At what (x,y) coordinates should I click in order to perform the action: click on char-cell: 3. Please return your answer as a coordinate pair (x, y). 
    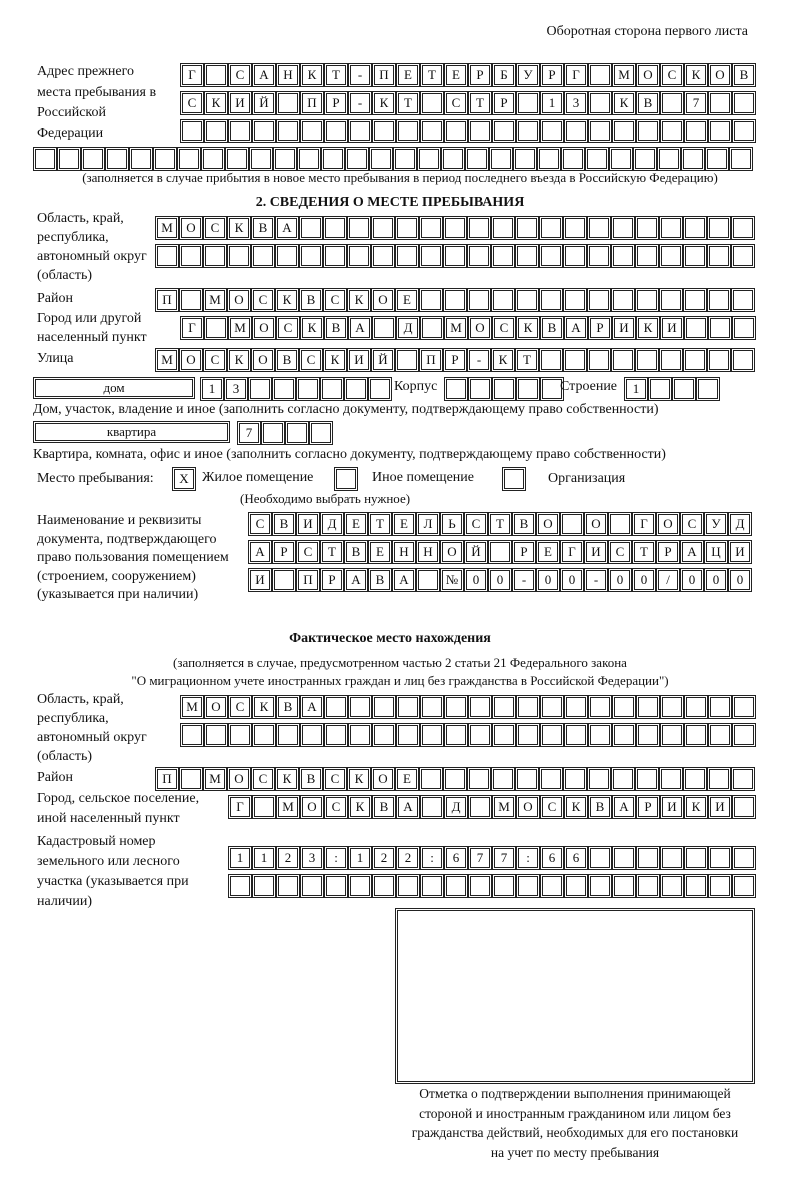
    Looking at the image, I should click on (236, 389).